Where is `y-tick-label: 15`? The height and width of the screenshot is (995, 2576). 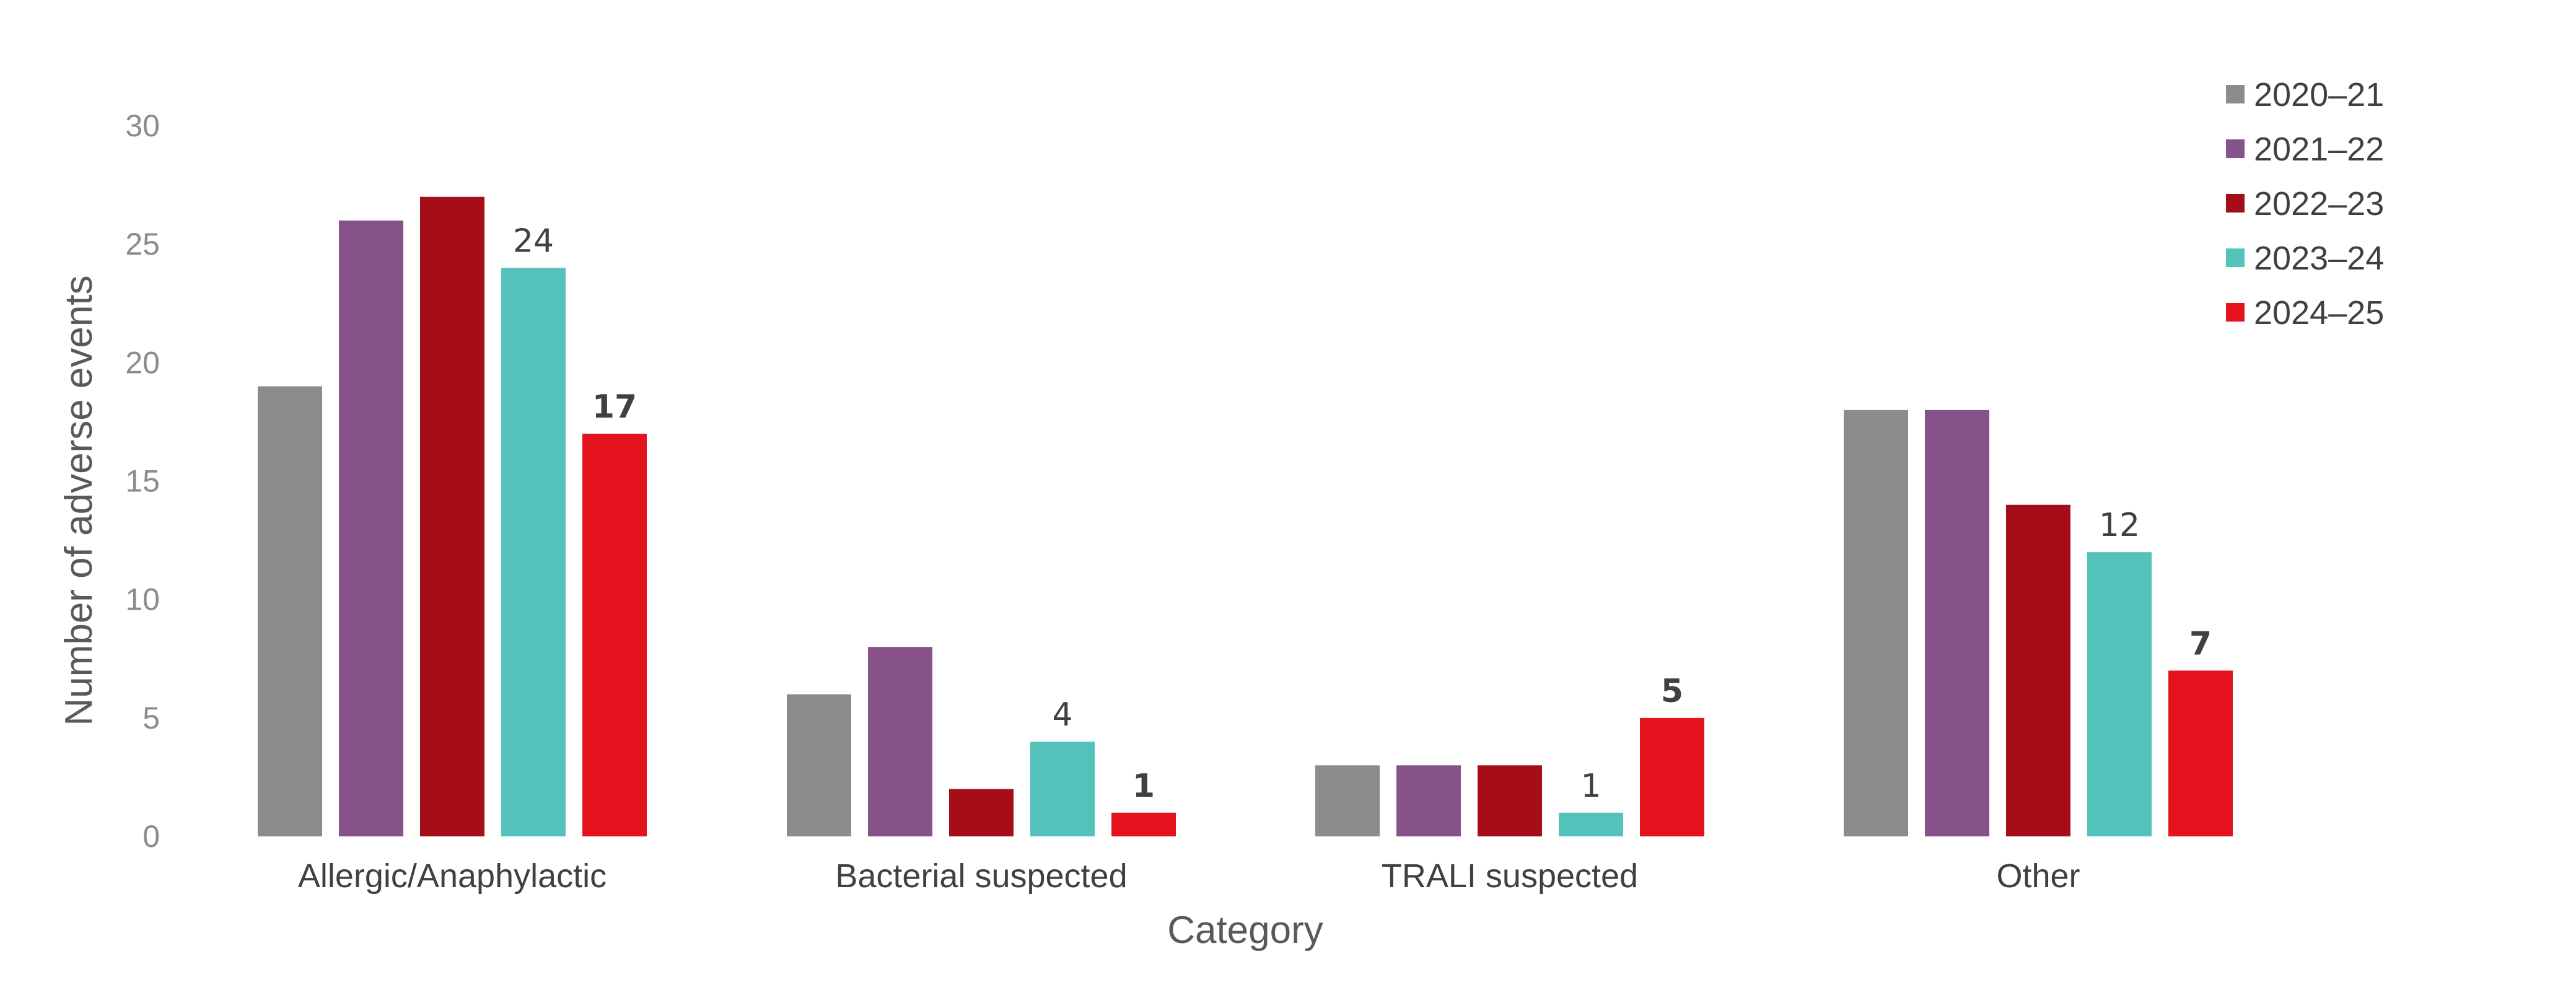 y-tick-label: 15 is located at coordinates (142, 482).